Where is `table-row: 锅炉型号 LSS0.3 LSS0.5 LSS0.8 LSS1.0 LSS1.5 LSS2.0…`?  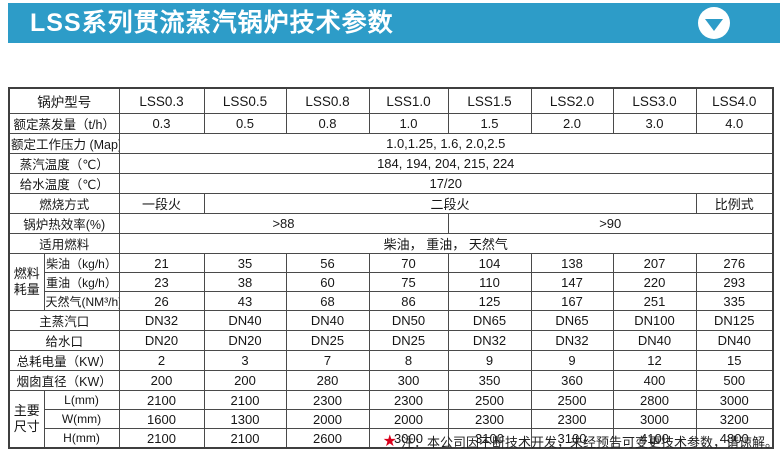 table-row: 锅炉型号 LSS0.3 LSS0.5 LSS0.8 LSS1.0 LSS1.5 LSS2.0… is located at coordinates (391, 100).